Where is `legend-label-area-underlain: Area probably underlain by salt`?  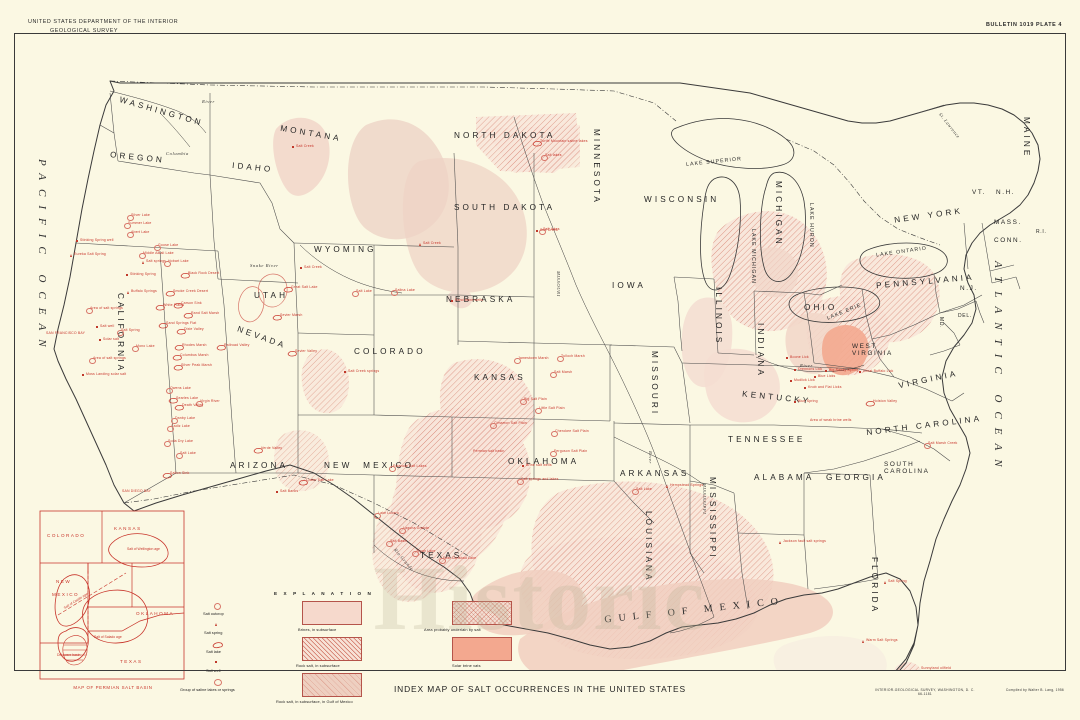
legend-label-area-underlain: Area probably underlain by salt is located at coordinates (452, 629).